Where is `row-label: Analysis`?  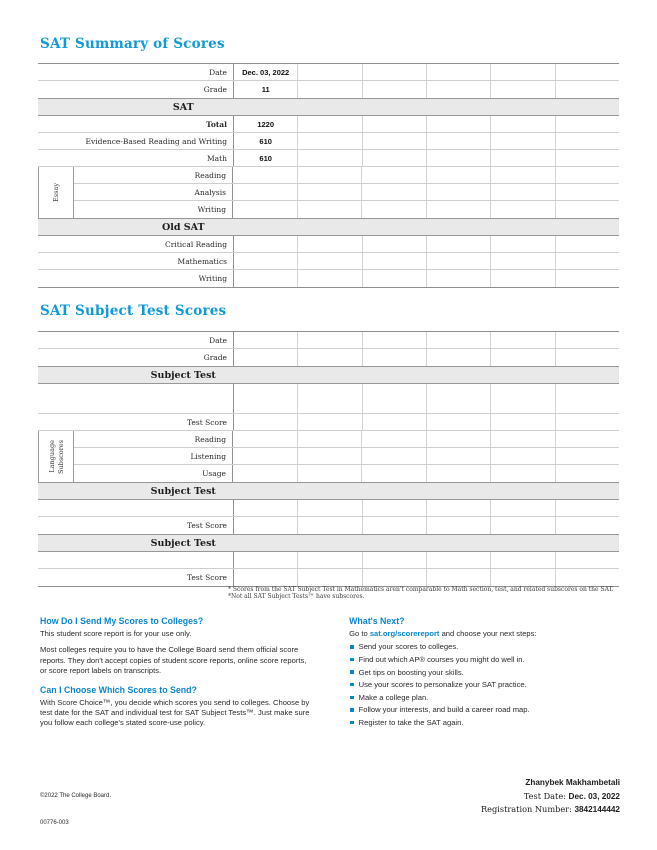 row-label: Analysis is located at coordinates (210, 192).